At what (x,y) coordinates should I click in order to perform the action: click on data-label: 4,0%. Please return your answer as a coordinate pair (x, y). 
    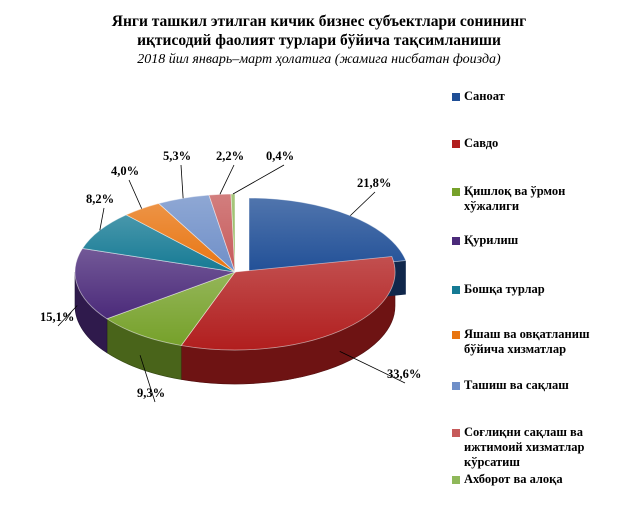
    Looking at the image, I should click on (125, 171).